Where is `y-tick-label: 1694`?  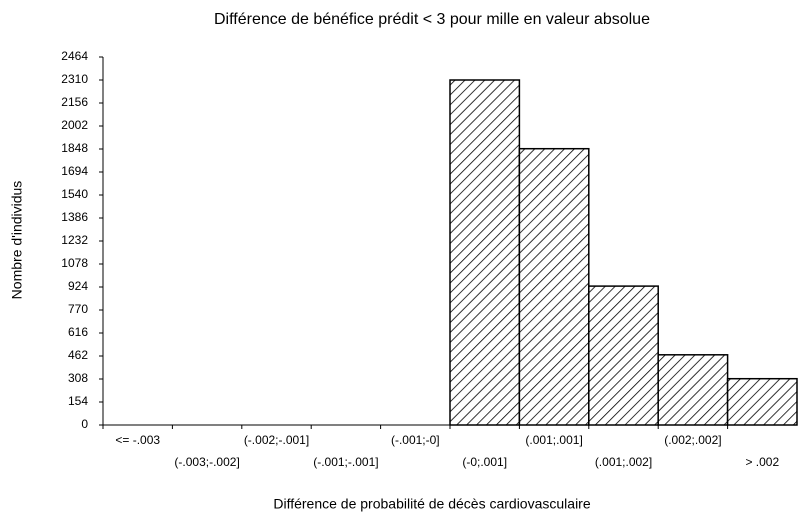
y-tick-label: 1694 is located at coordinates (74, 171).